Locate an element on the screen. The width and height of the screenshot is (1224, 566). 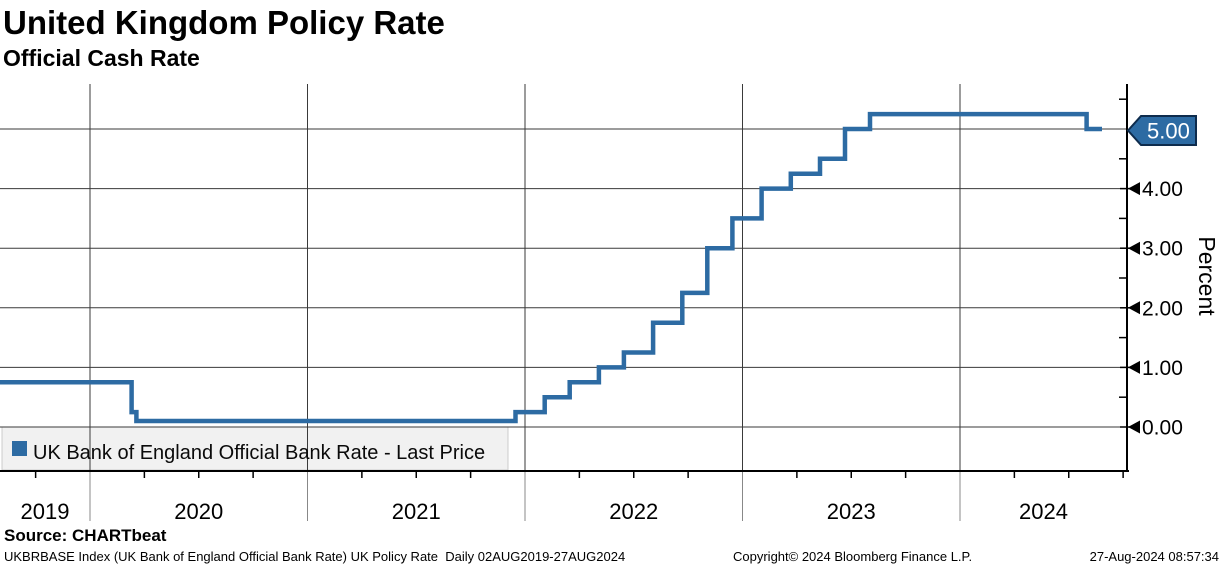
x-tick-label: 2022 is located at coordinates (633, 511).